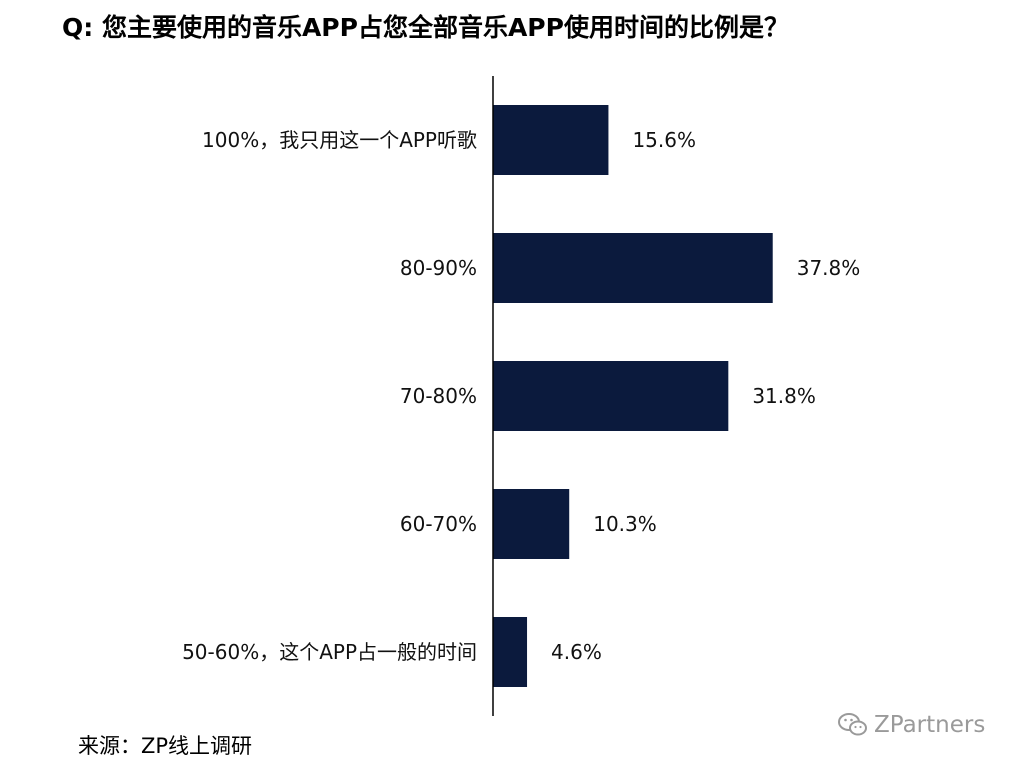 The width and height of the screenshot is (1024, 768). I want to click on value-label-3: 10.3%, so click(625, 524).